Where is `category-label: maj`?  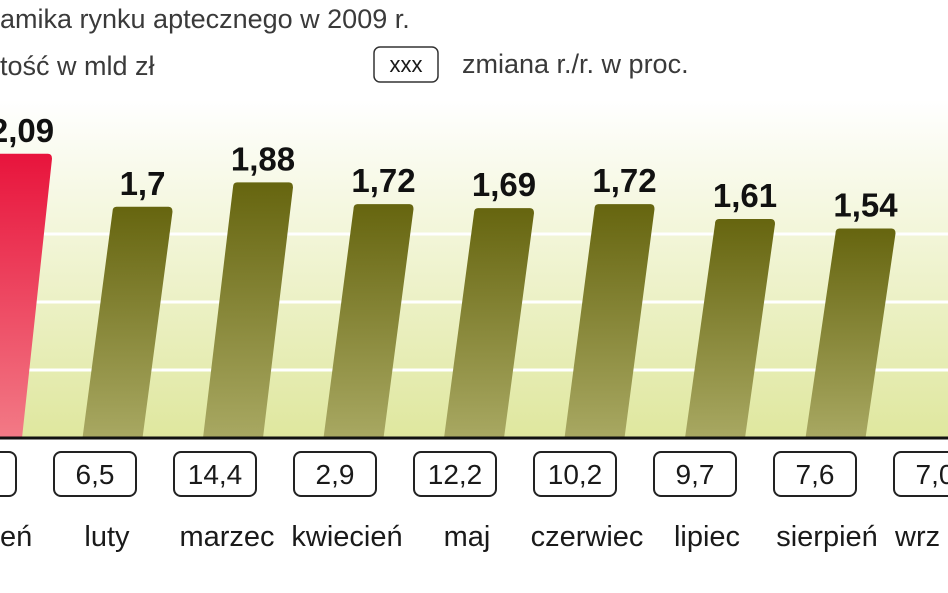
category-label: maj is located at coordinates (467, 537).